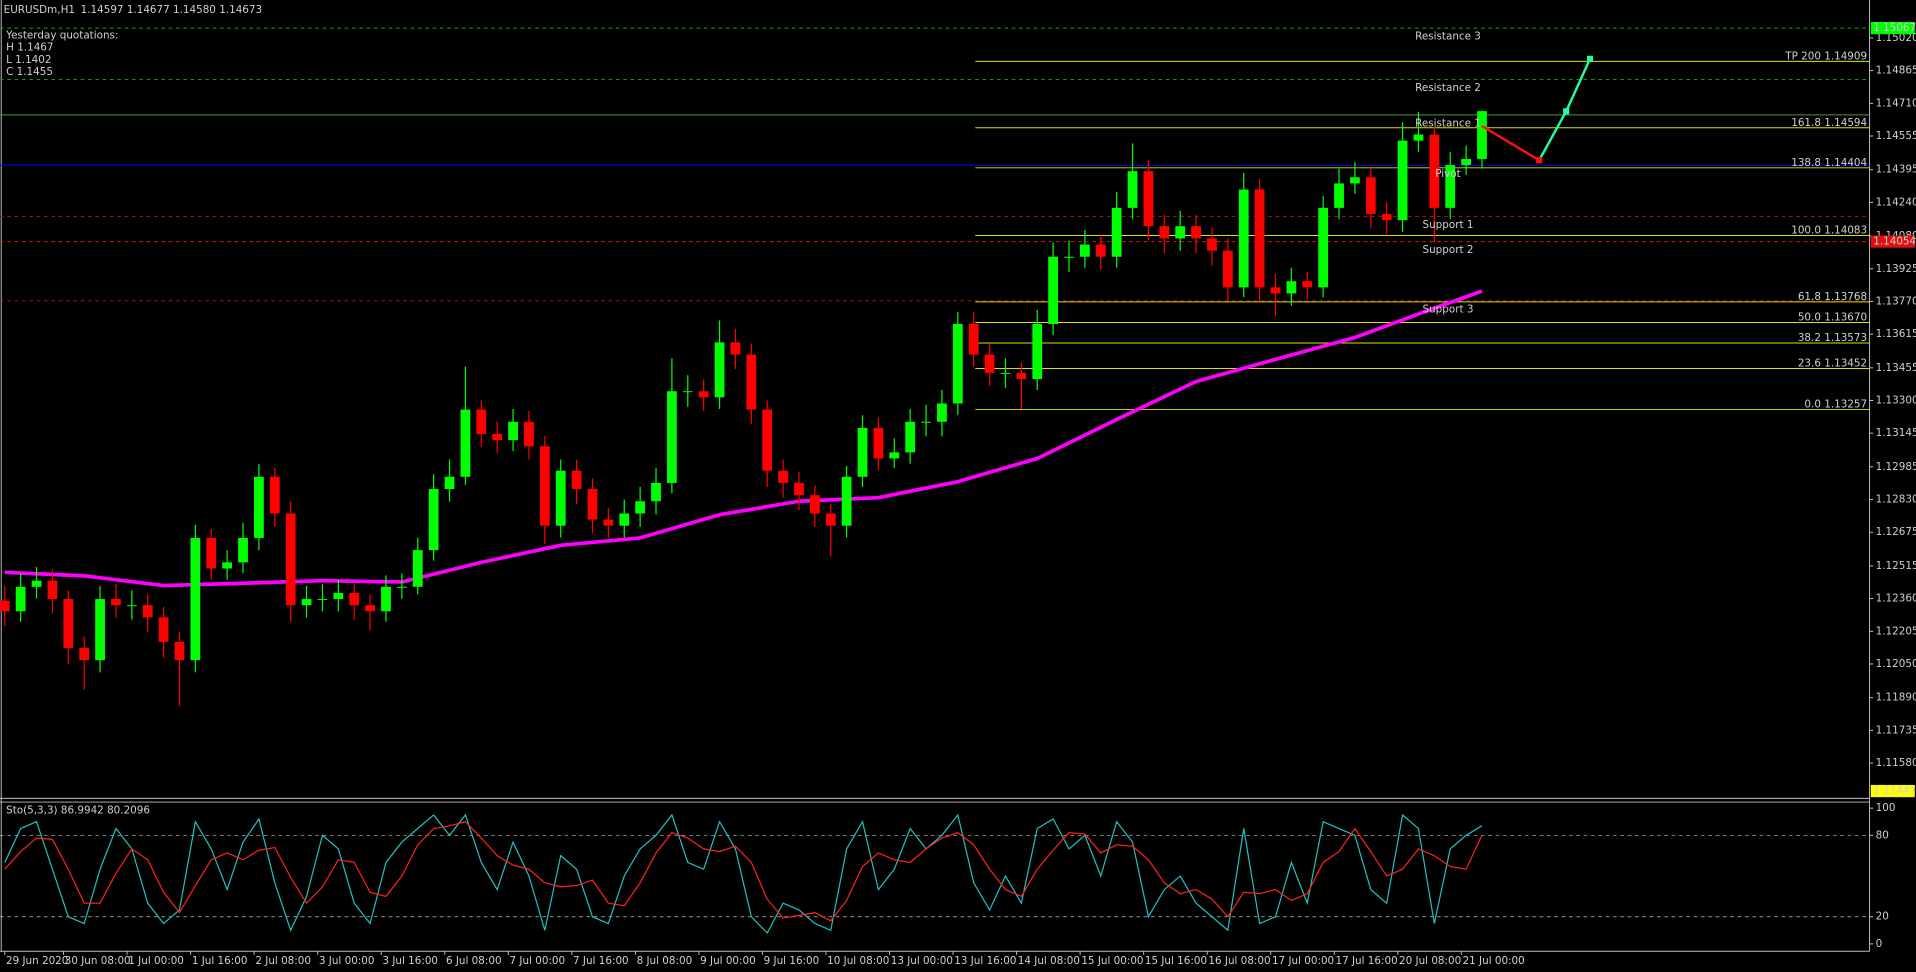 This screenshot has height=972, width=1916. Describe the element at coordinates (1448, 123) in the screenshot. I see `pivot-level-label: Resistance 1` at that location.